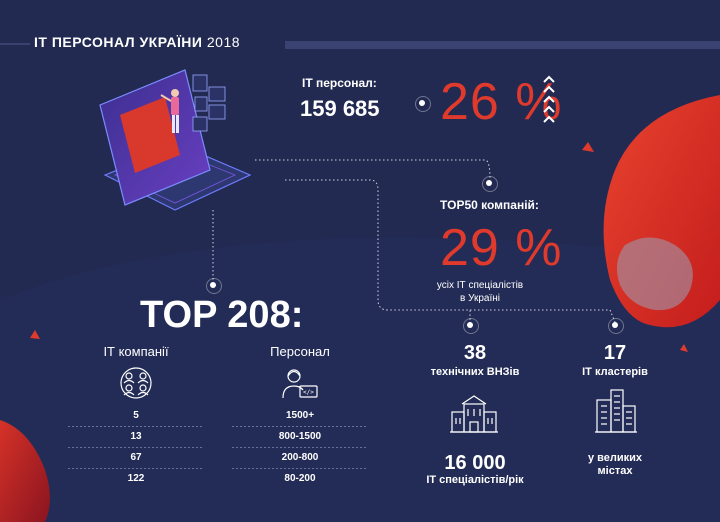  Describe the element at coordinates (475, 372) in the screenshot. I see `universities-label: технічних ВНЗів` at that location.